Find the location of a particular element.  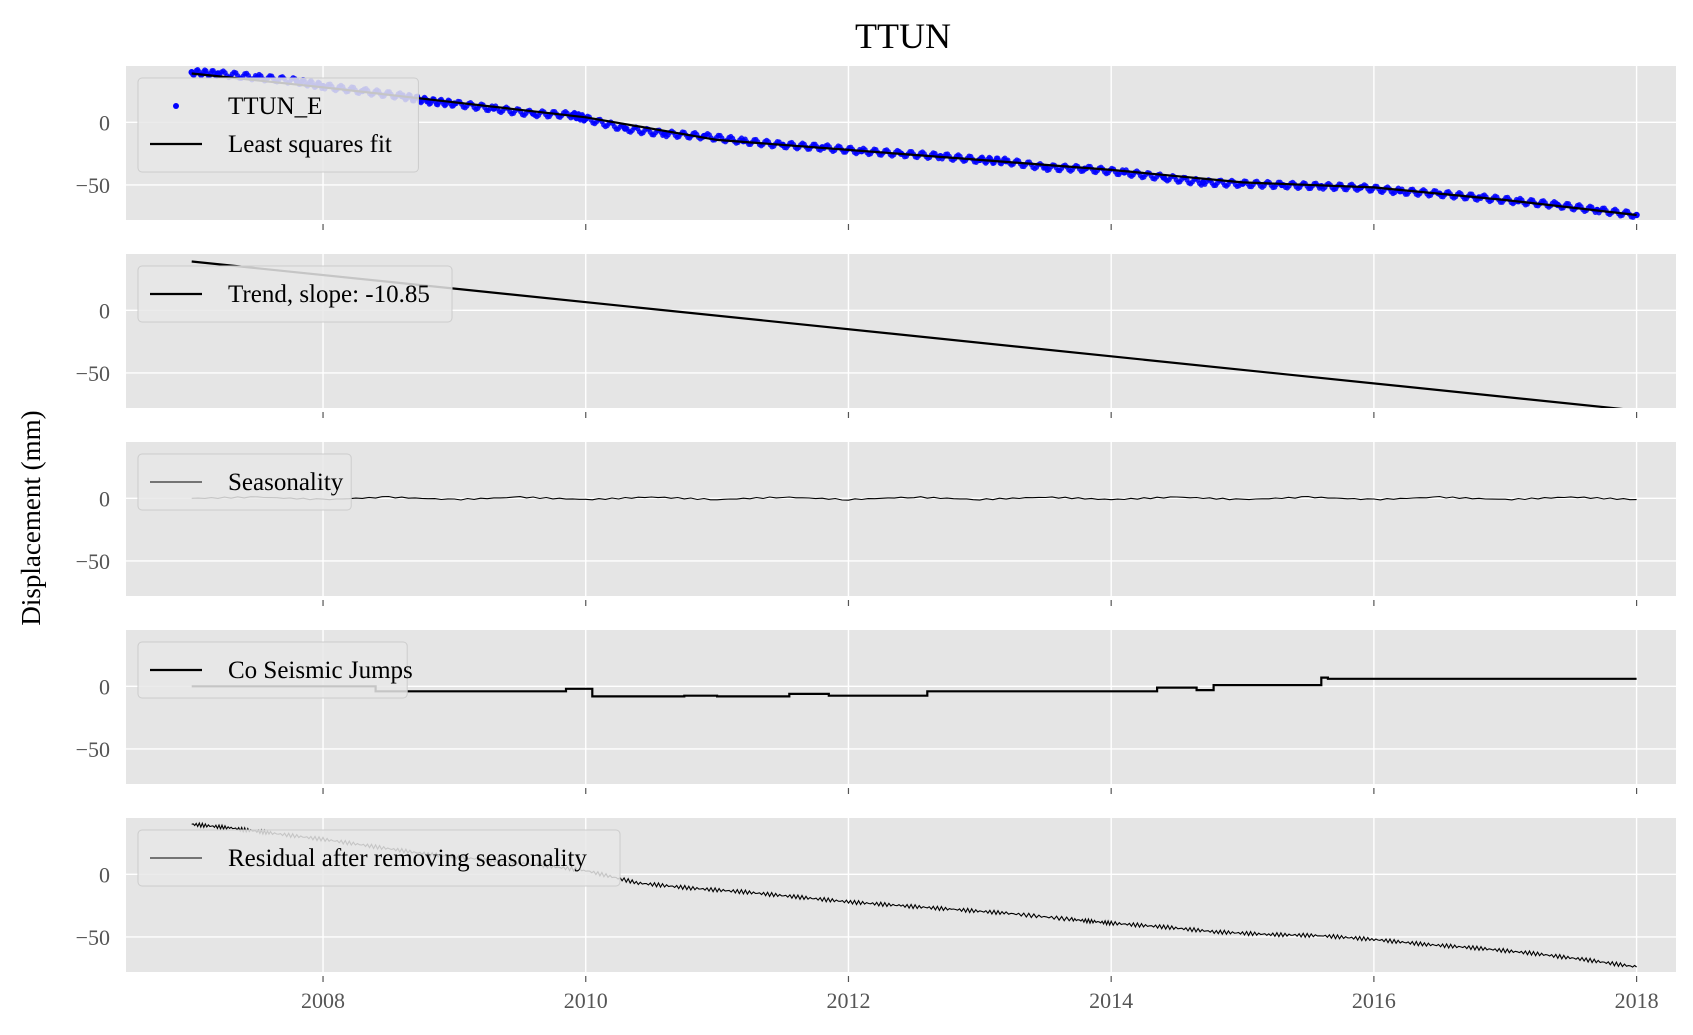

legend-marker is located at coordinates (176, 106).